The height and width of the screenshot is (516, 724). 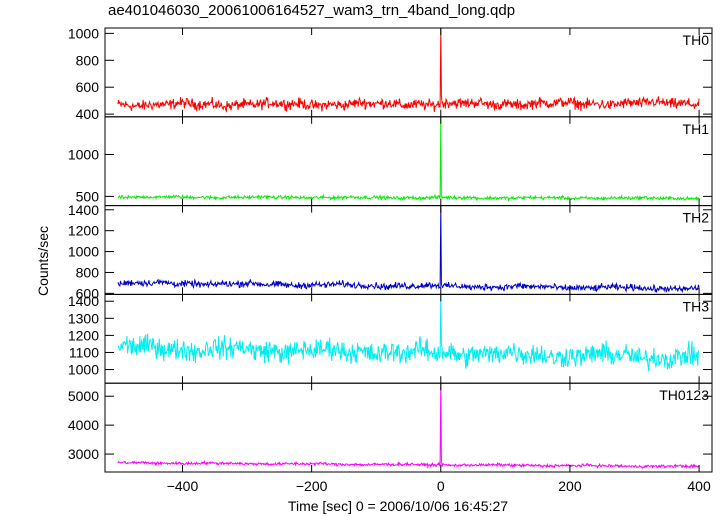 I want to click on y-tick-label: 5000, so click(x=83, y=396).